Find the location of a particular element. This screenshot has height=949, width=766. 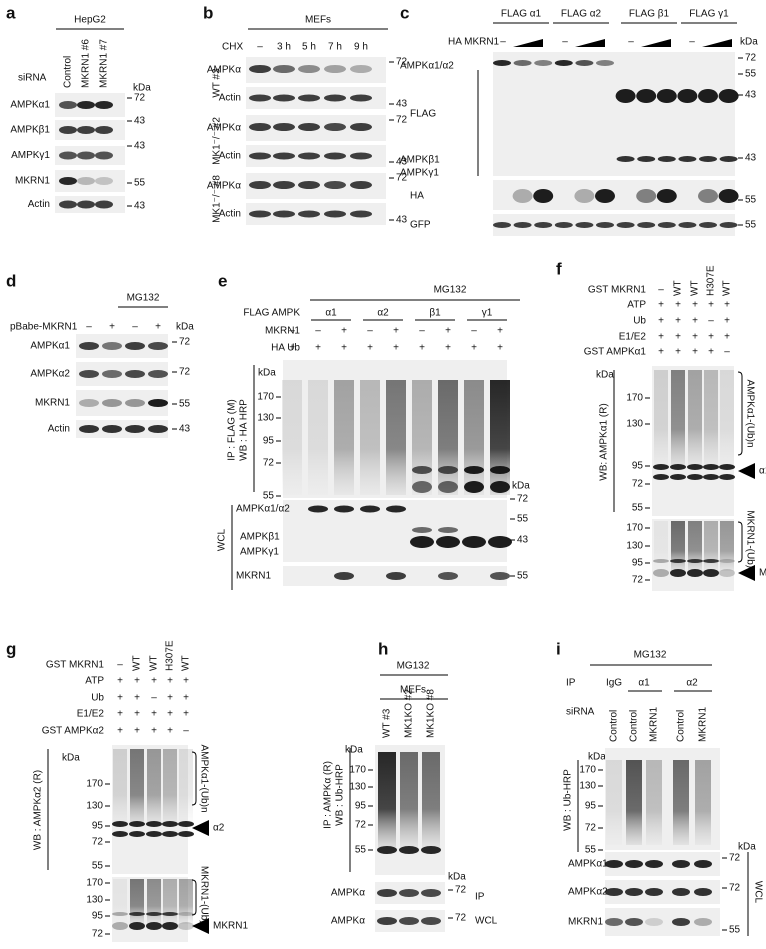

label: siRNA is located at coordinates (580, 712).